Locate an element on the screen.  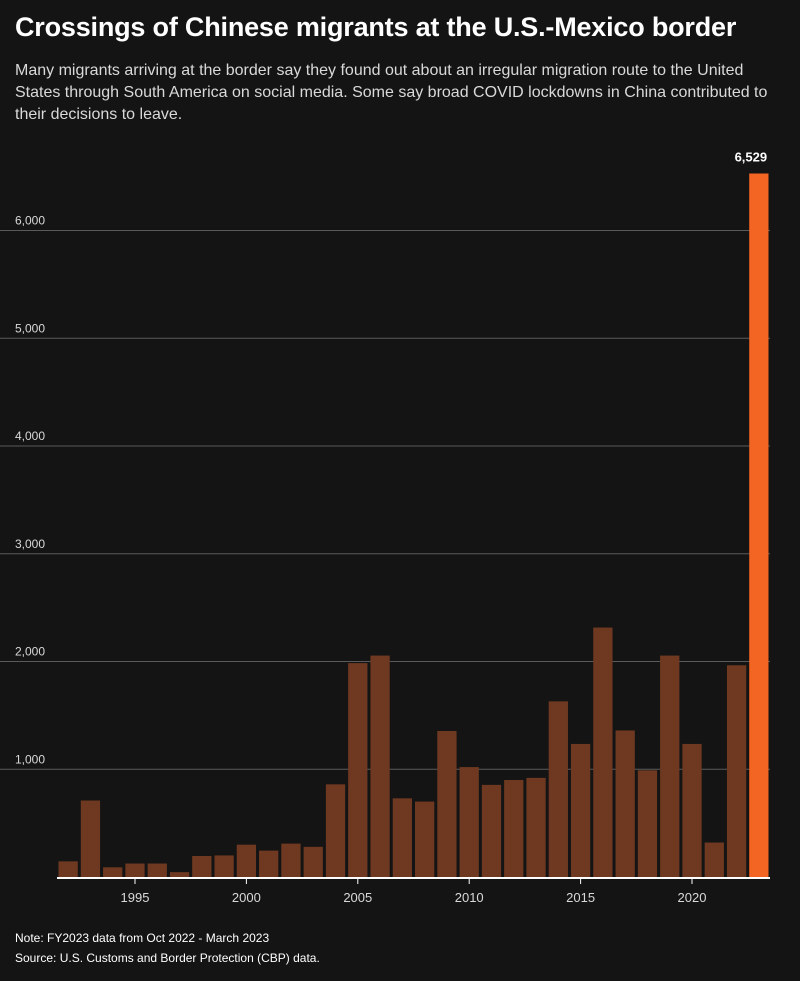
bar-2007 is located at coordinates (402, 837).